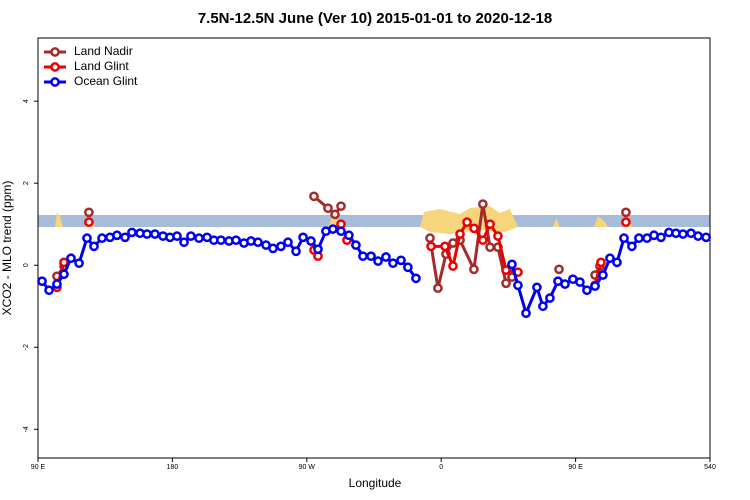 The width and height of the screenshot is (750, 500). What do you see at coordinates (26, 101) in the screenshot?
I see `y-tick-label: 4` at bounding box center [26, 101].